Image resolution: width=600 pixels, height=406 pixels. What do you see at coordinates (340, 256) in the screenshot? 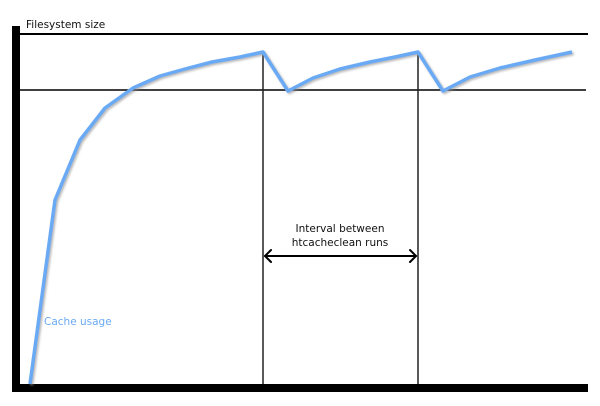
I see `interval-double-arrow` at bounding box center [340, 256].